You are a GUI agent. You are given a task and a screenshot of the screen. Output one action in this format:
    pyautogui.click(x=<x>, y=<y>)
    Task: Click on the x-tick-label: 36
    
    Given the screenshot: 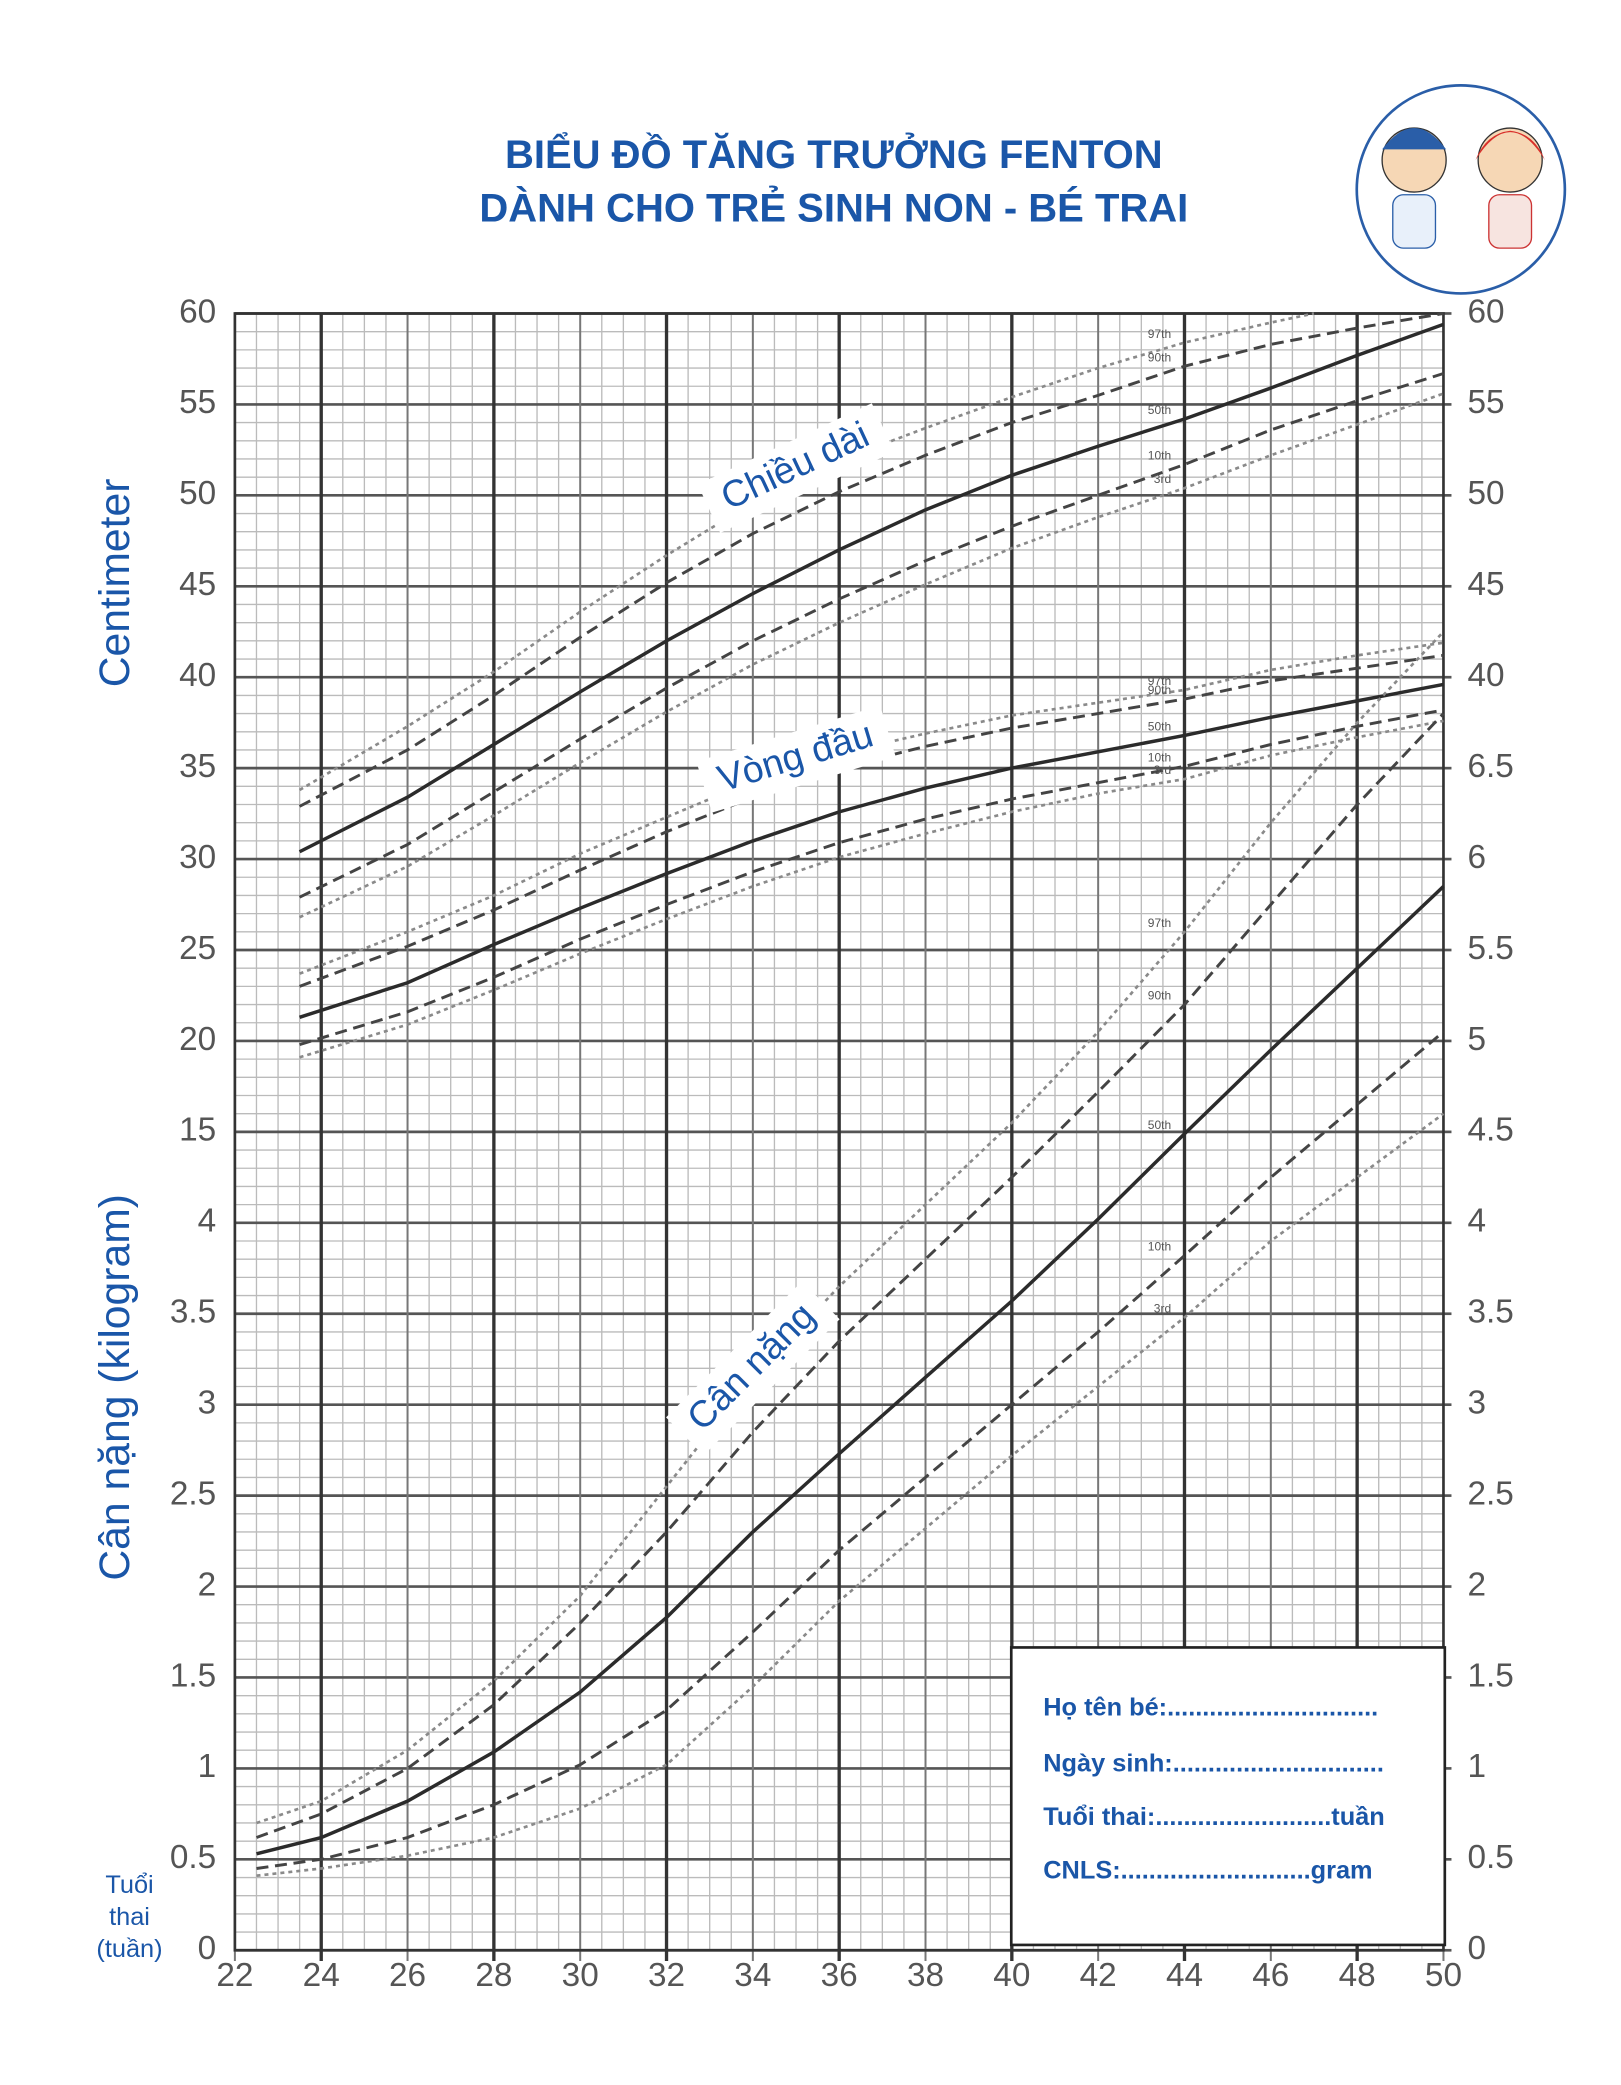 What is the action you would take?
    pyautogui.click(x=839, y=1975)
    